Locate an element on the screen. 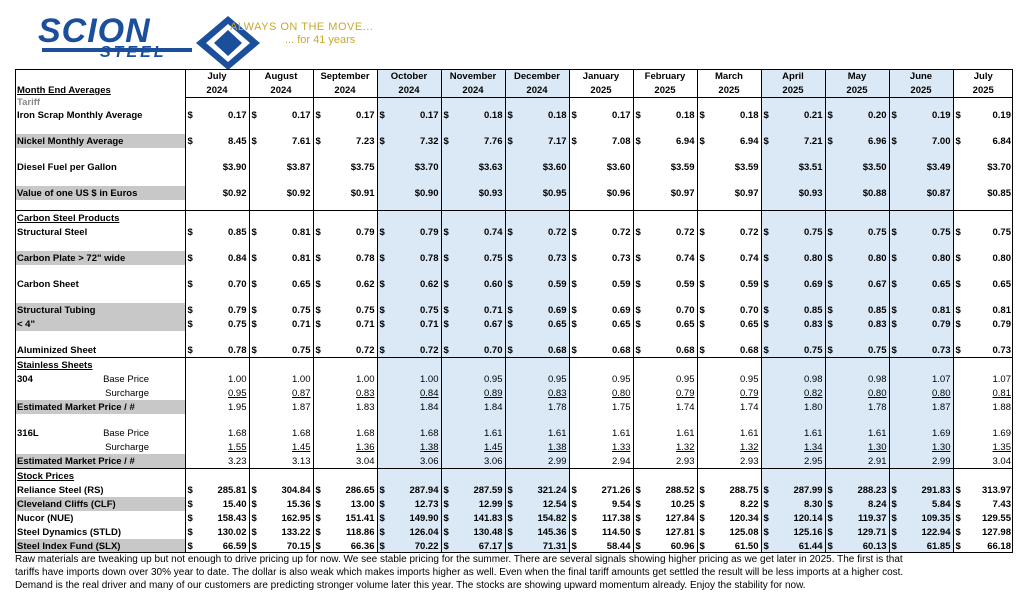 This screenshot has width=1027, height=612. value-text: 286.65 is located at coordinates (360, 490).